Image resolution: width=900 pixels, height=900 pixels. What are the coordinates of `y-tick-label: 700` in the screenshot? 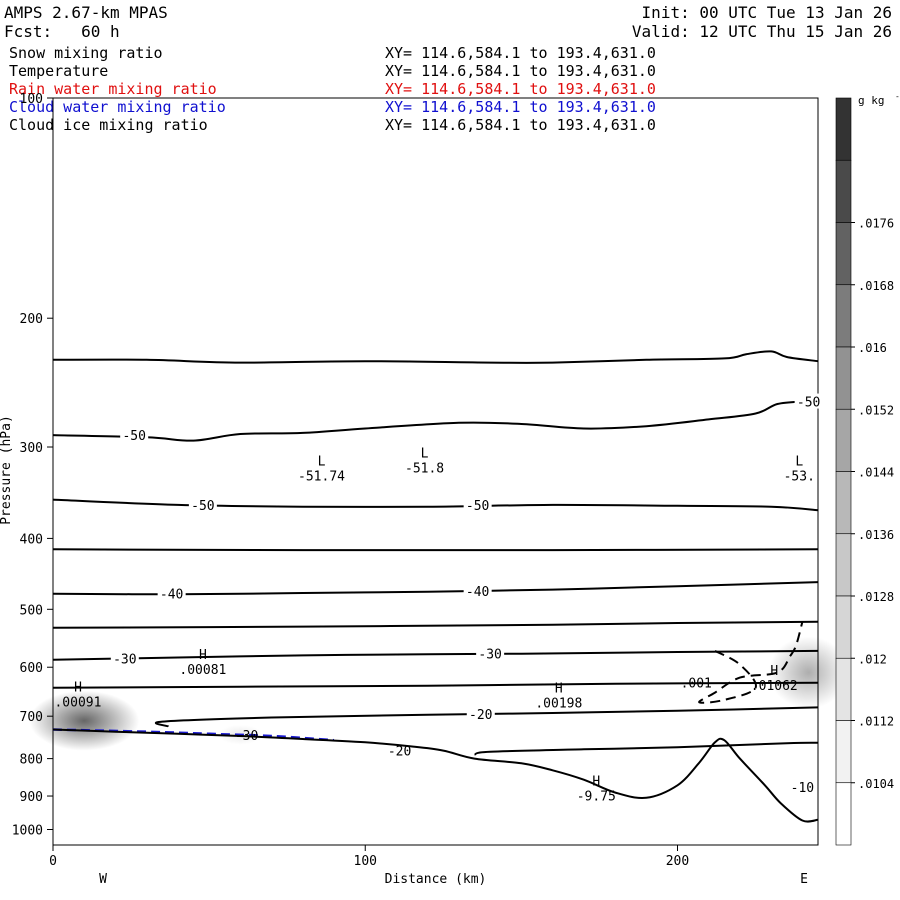 It's located at (31, 717).